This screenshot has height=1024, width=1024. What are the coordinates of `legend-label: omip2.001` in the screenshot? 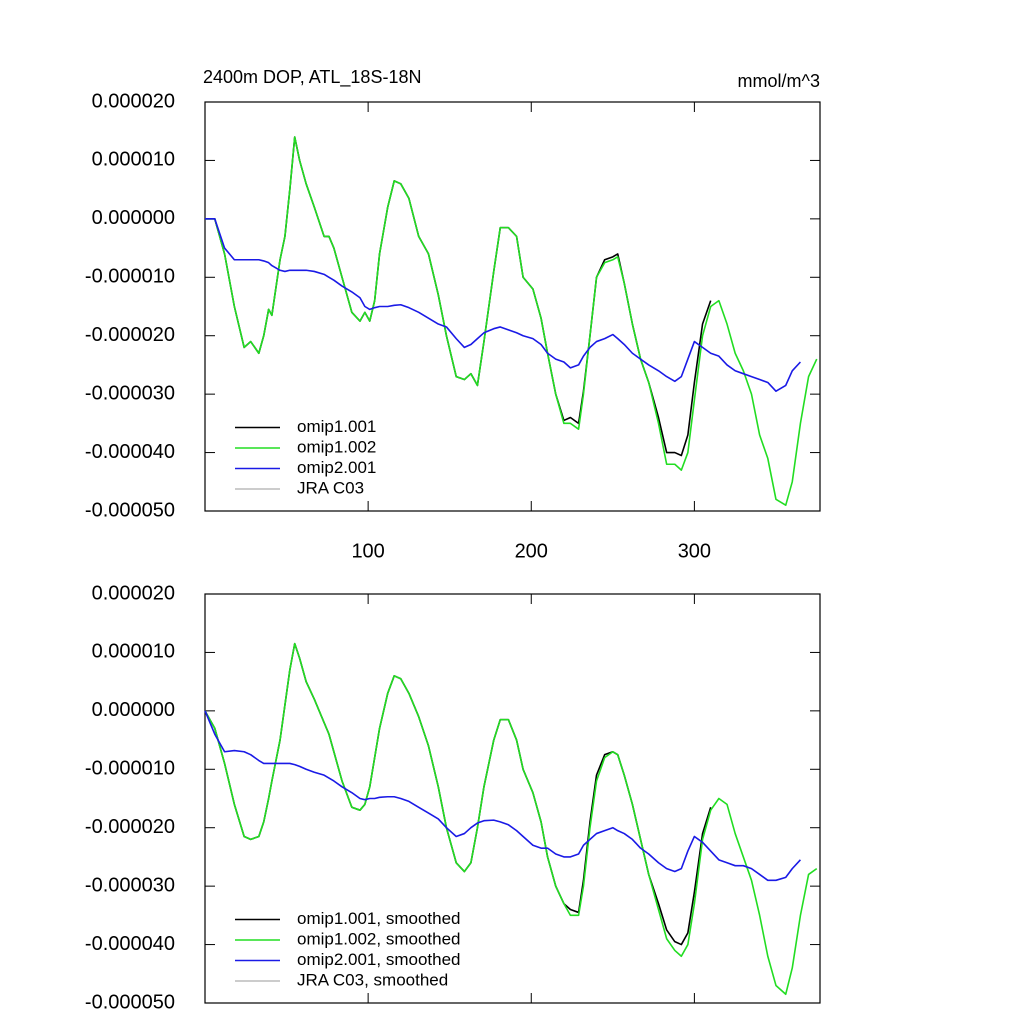 It's located at (336, 467).